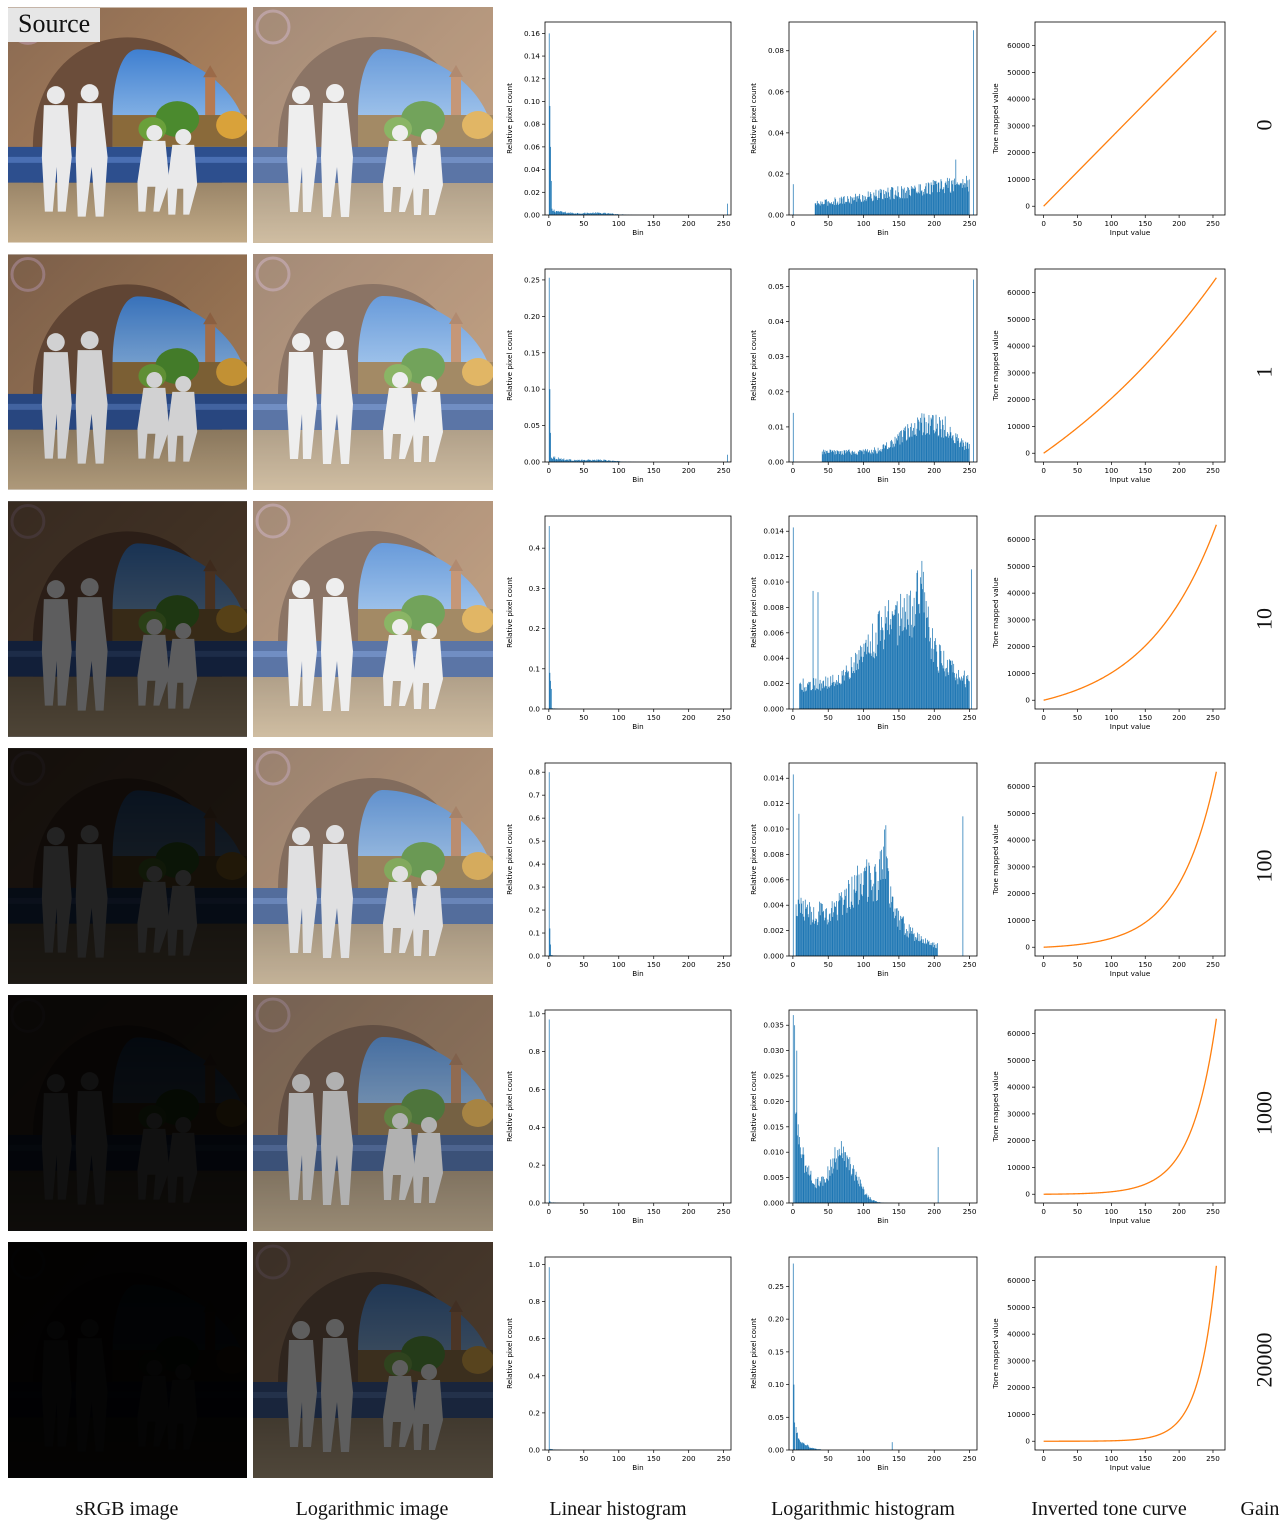 Image resolution: width=1287 pixels, height=1526 pixels. I want to click on y-tick-label: 0.004, so click(773, 658).